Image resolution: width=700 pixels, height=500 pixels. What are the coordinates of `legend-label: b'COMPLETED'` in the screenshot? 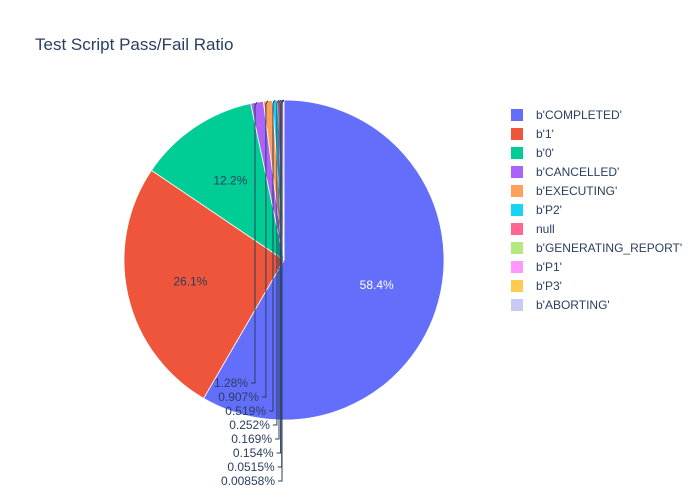 It's located at (579, 115).